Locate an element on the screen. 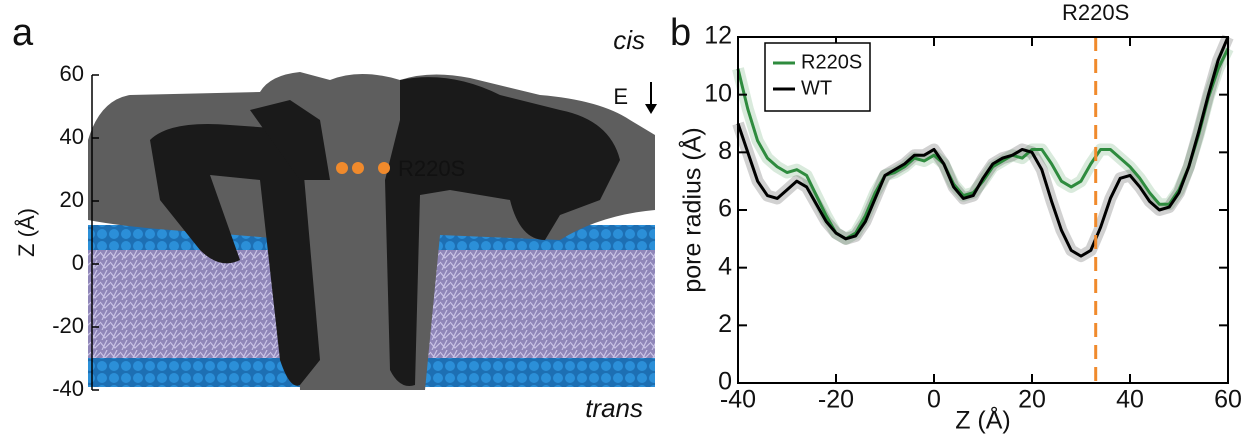 The image size is (1252, 438). annotation: cis is located at coordinates (629, 40).